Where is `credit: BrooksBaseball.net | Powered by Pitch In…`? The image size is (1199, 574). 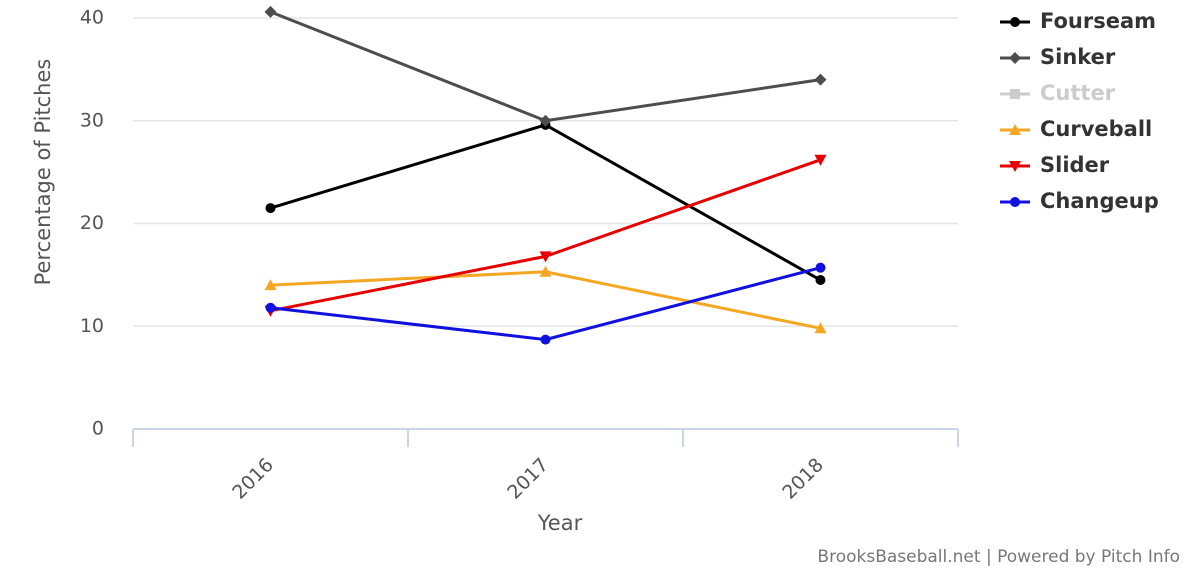
credit: BrooksBaseball.net | Powered by Pitch In… is located at coordinates (998, 557).